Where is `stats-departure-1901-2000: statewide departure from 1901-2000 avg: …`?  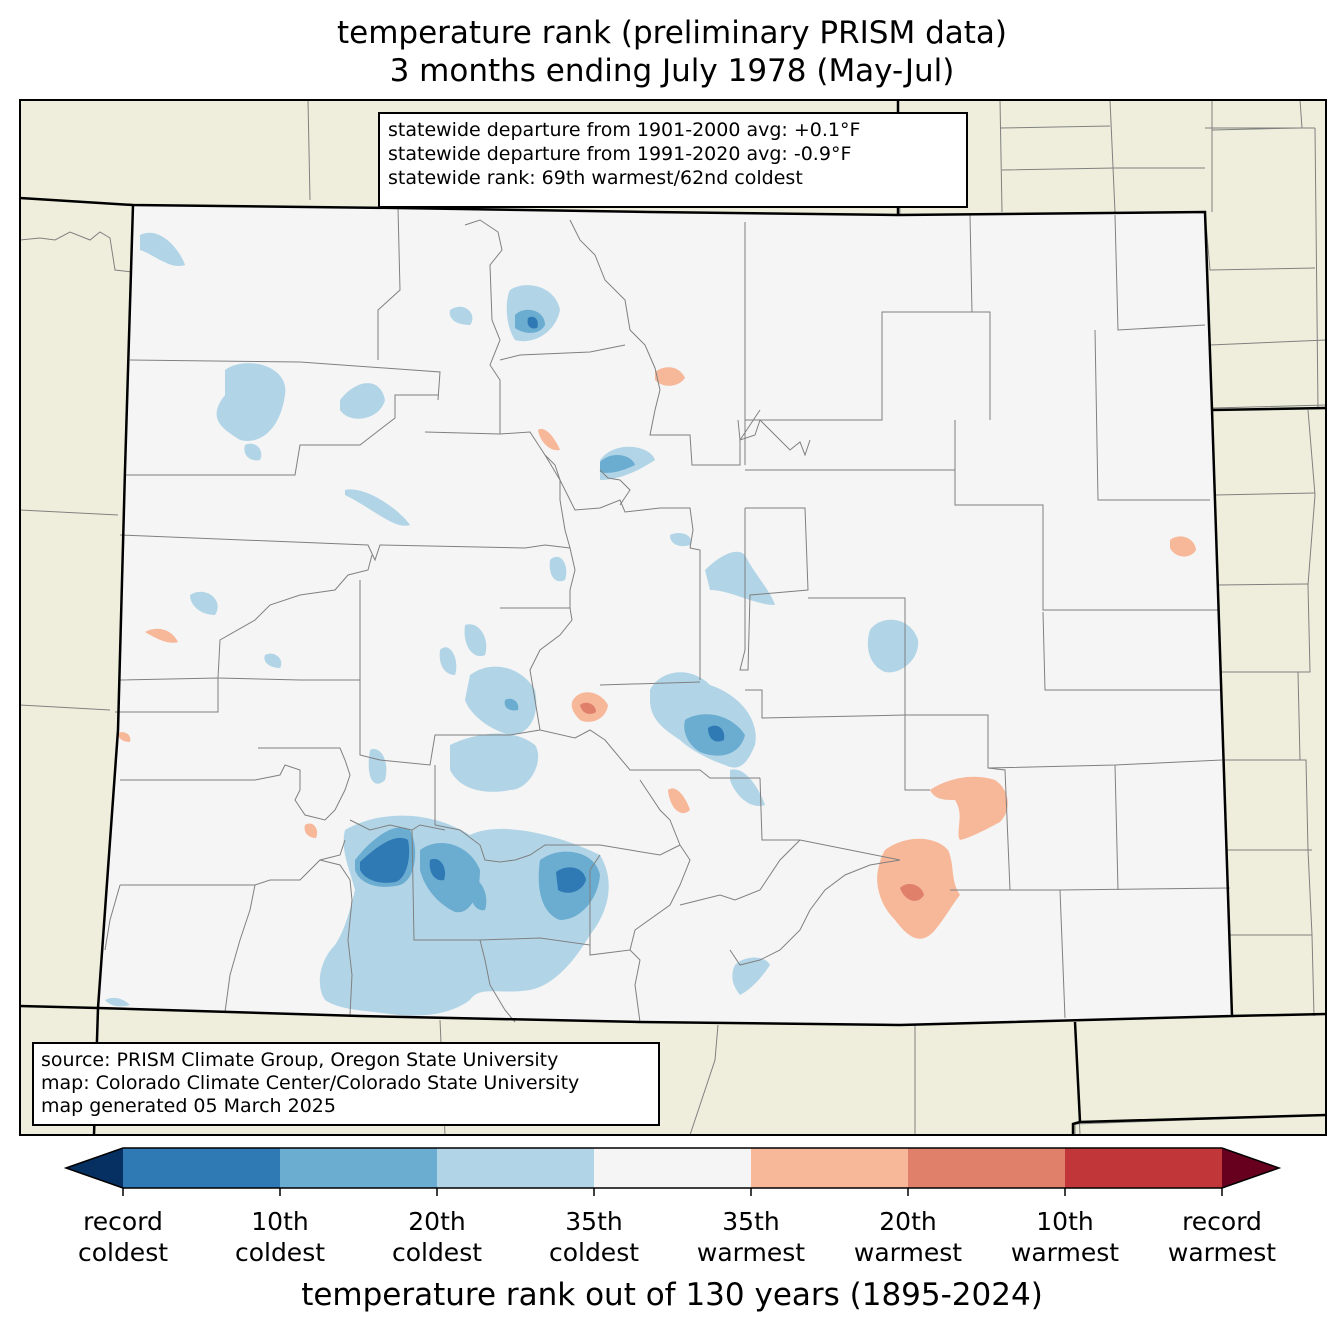
stats-departure-1901-2000: statewide departure from 1901-2000 avg: … is located at coordinates (624, 130).